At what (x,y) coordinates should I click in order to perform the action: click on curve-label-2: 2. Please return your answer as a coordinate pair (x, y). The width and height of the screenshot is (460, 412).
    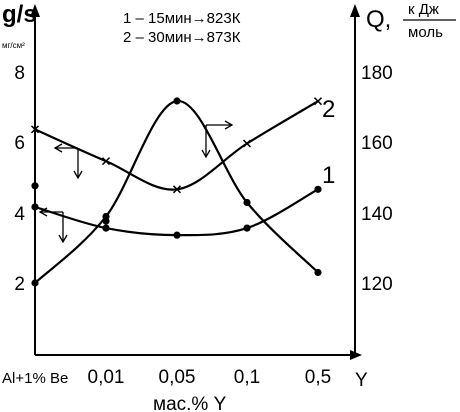
    Looking at the image, I should click on (328, 109).